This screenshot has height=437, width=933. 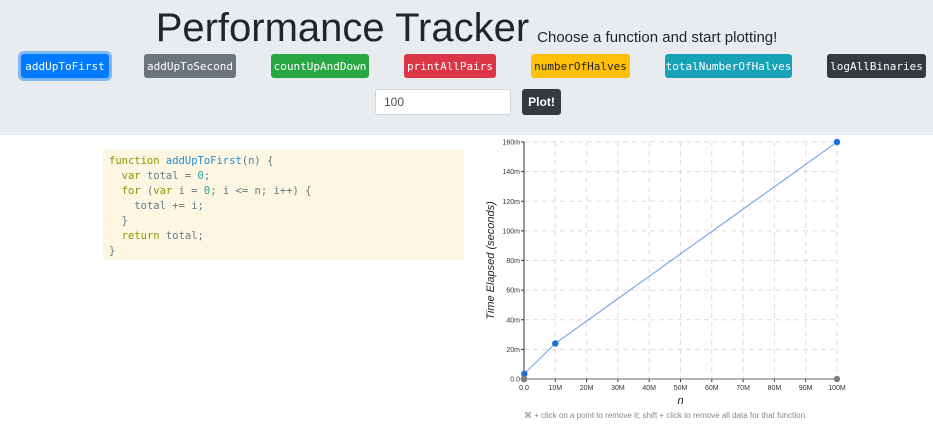 What do you see at coordinates (166, 176) in the screenshot?
I see `code-line: var total = 0;` at bounding box center [166, 176].